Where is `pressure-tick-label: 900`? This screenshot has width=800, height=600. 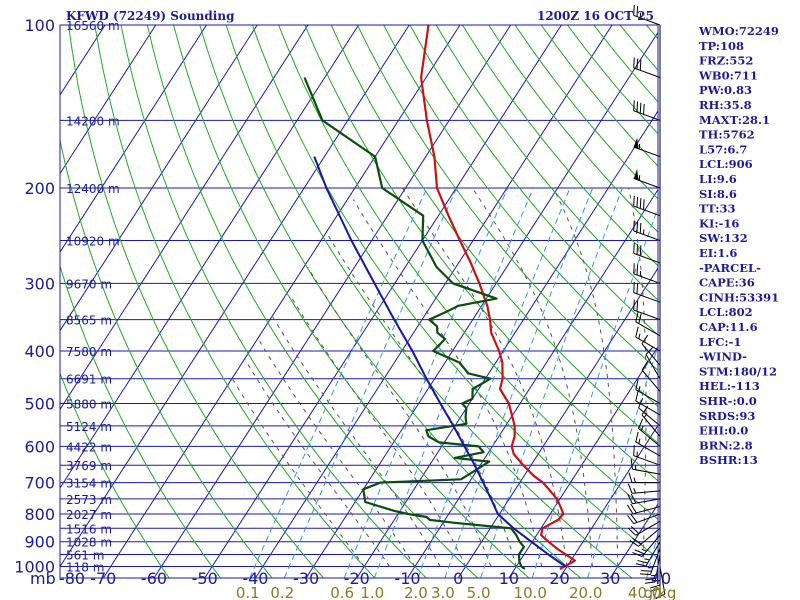
pressure-tick-label: 900 is located at coordinates (39, 542).